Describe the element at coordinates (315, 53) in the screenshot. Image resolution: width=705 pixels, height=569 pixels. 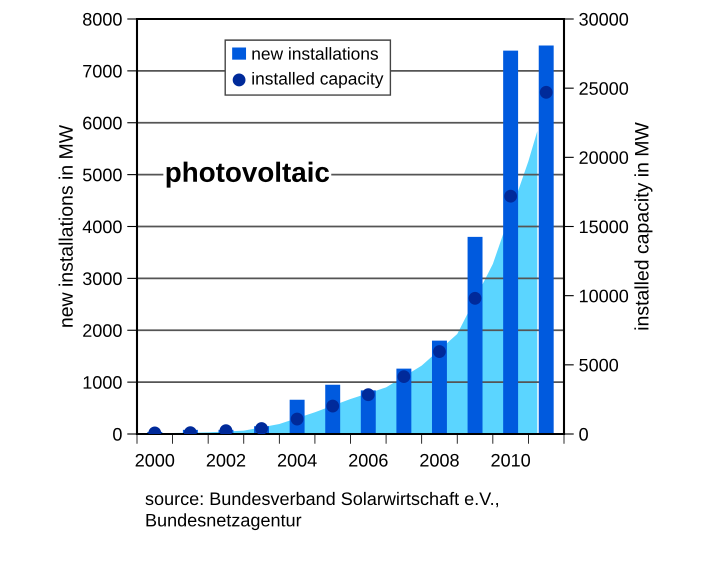
I see `legend-label: new installations` at that location.